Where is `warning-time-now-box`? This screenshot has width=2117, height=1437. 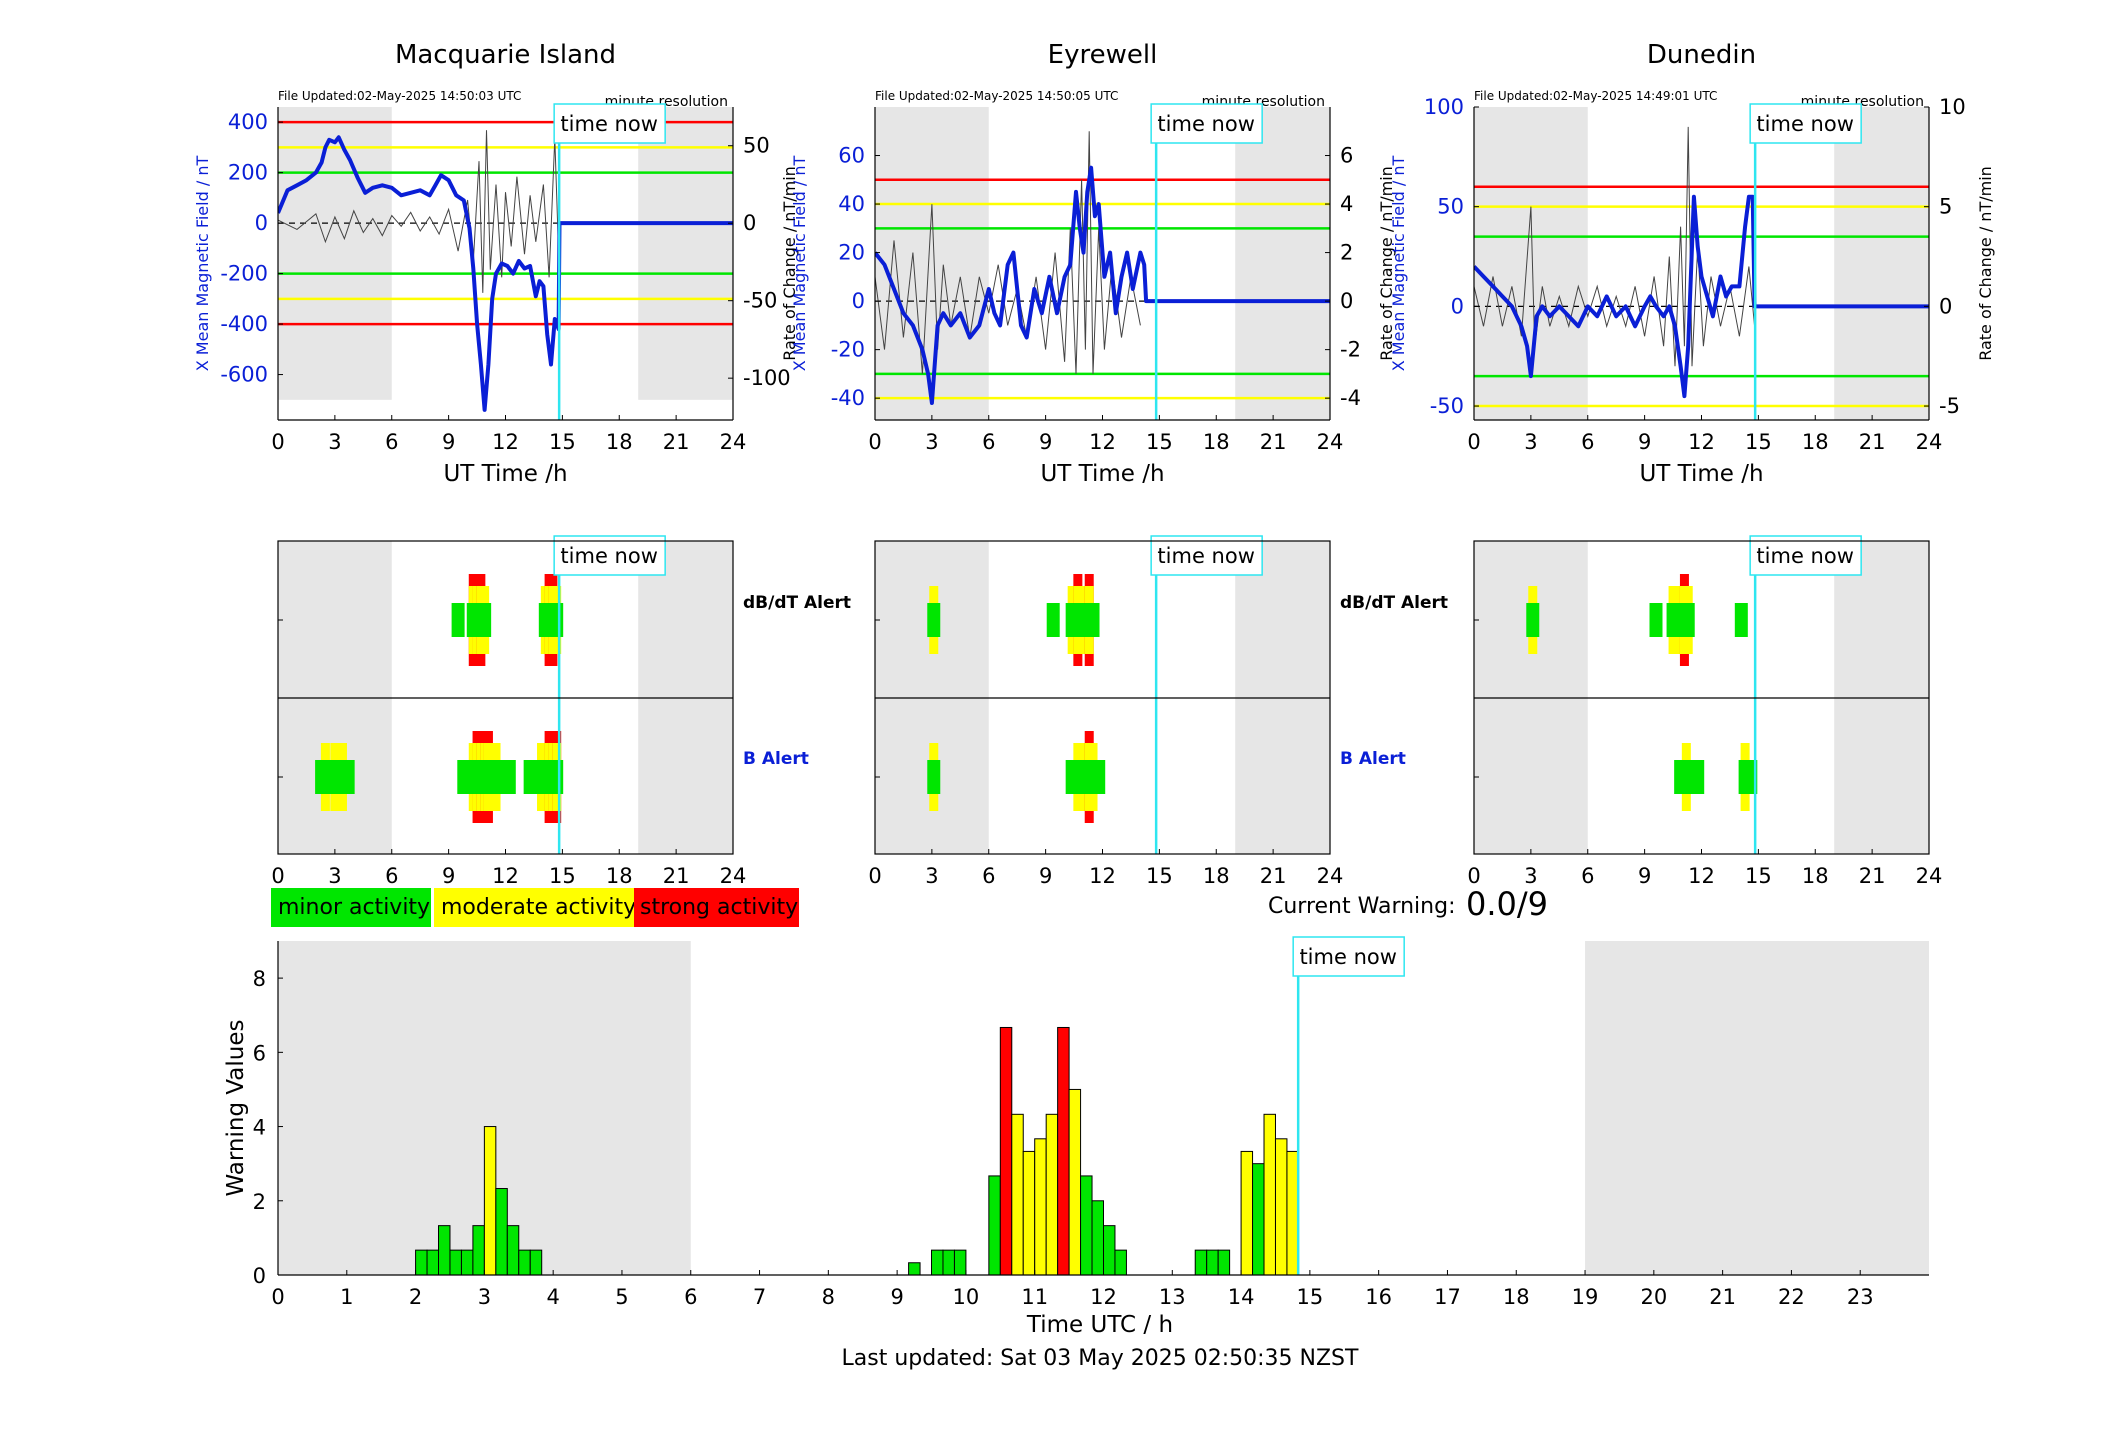
warning-time-now-box is located at coordinates (1348, 956).